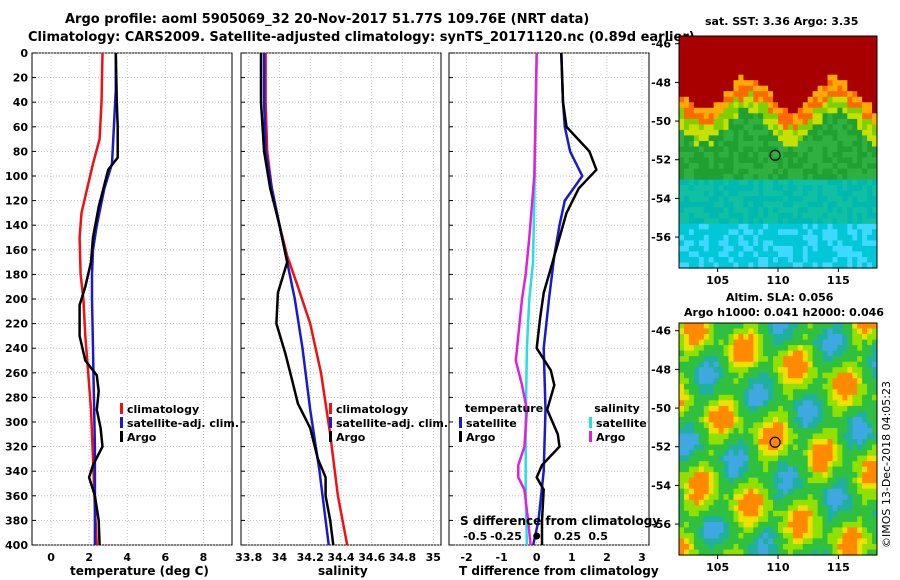 The width and height of the screenshot is (900, 580). I want to click on lat-tick-label: -54, so click(661, 485).